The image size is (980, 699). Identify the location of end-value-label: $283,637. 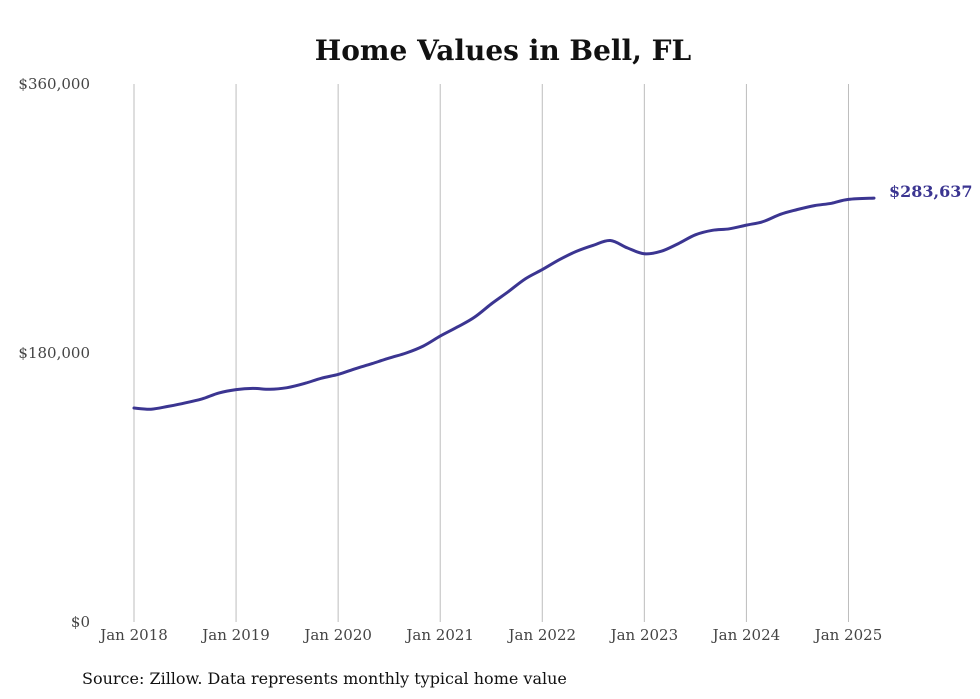
(931, 191).